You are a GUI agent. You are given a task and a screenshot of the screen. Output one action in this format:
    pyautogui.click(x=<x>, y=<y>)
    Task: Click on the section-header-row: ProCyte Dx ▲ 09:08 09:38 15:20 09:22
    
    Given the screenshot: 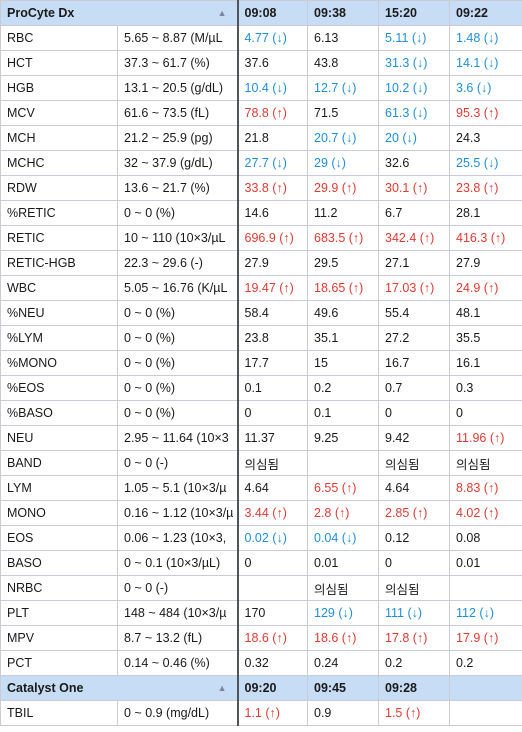 What is the action you would take?
    pyautogui.click(x=261, y=13)
    